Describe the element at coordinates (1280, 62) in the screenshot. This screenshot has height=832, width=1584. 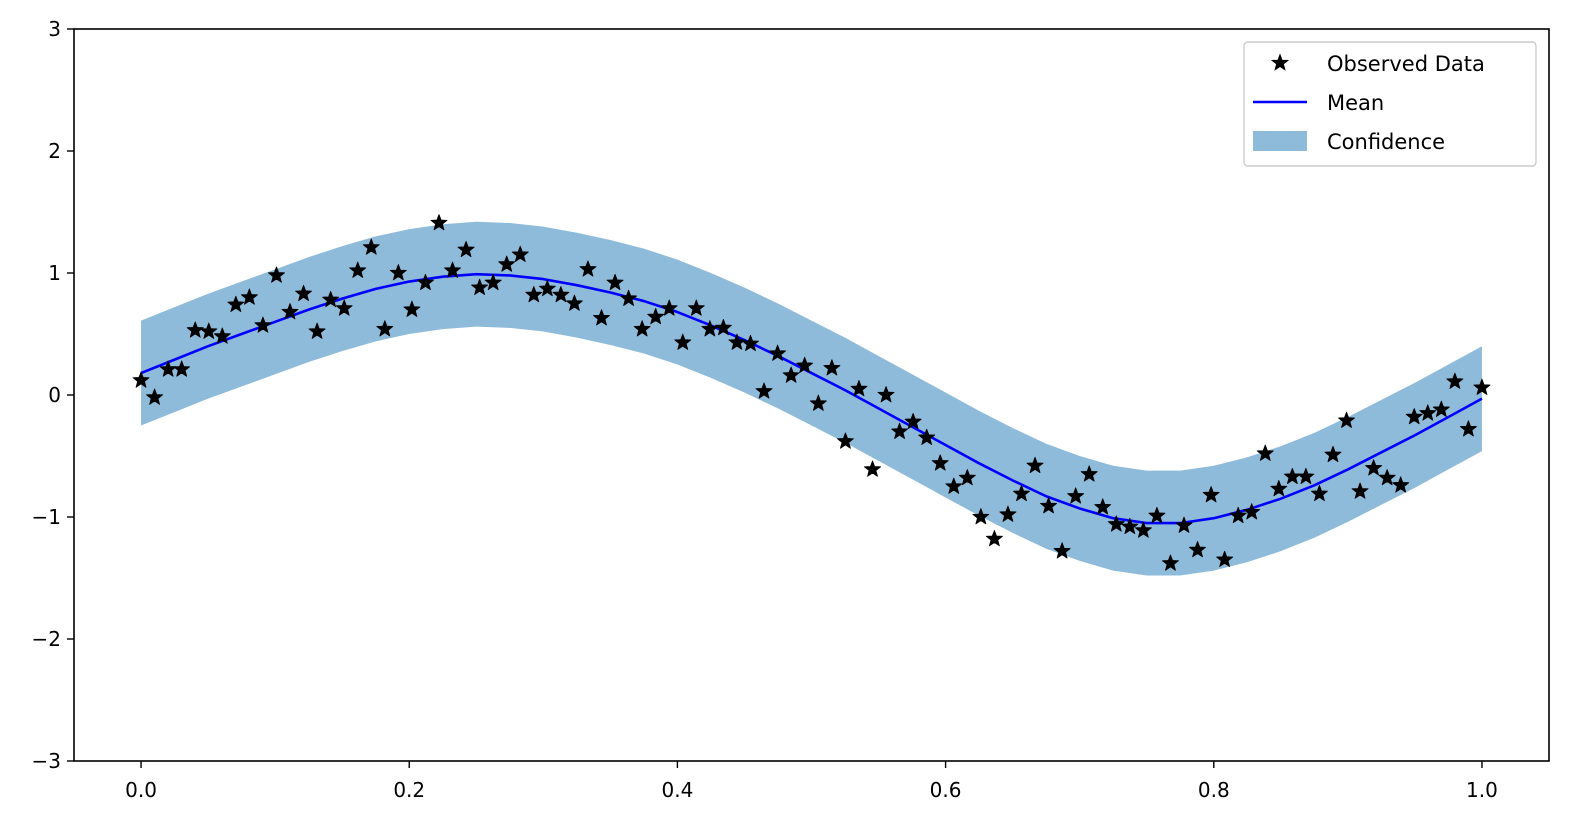
I see `legend-observed-marker` at that location.